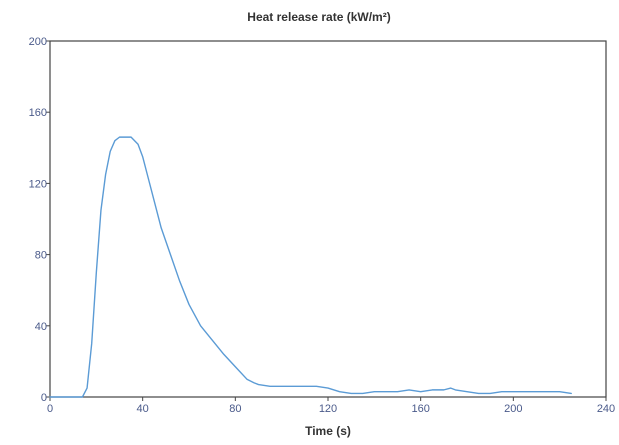 The image size is (619, 445). What do you see at coordinates (50, 409) in the screenshot?
I see `x-tick-label: 0` at bounding box center [50, 409].